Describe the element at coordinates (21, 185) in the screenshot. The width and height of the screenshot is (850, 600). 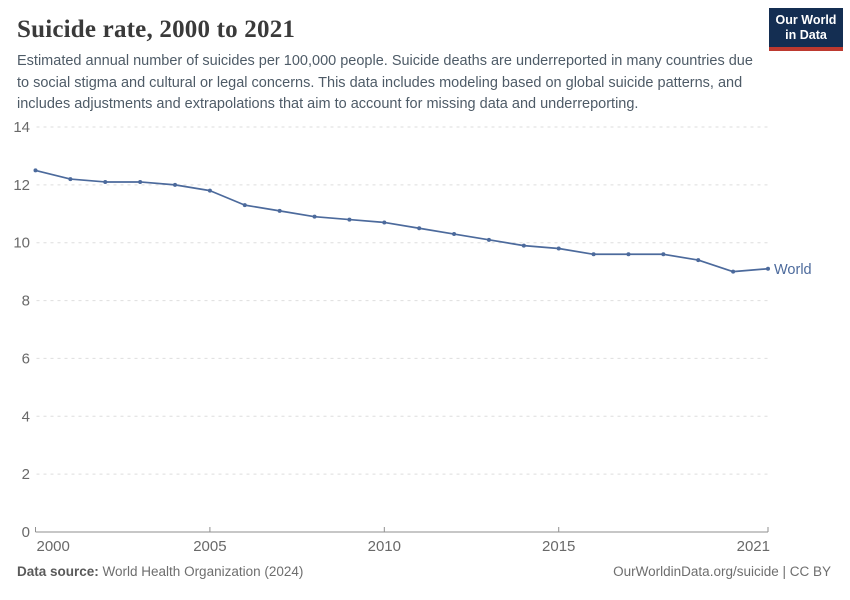
I see `y-tick-label: 12` at that location.